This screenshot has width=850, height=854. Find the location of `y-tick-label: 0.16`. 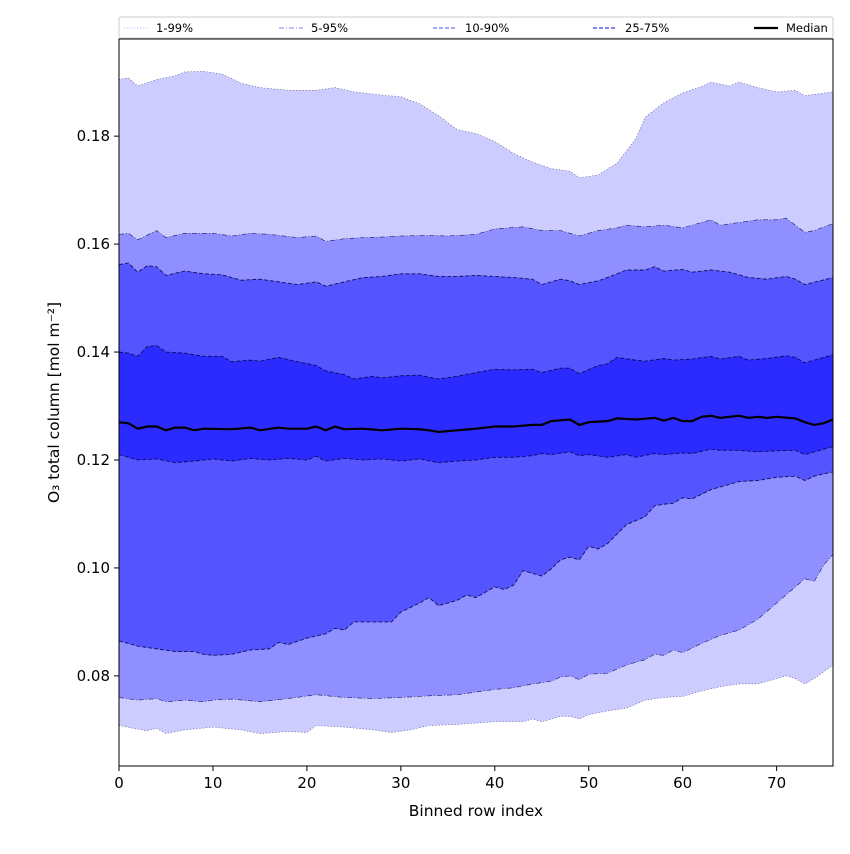

y-tick-label: 0.16 is located at coordinates (93, 244).